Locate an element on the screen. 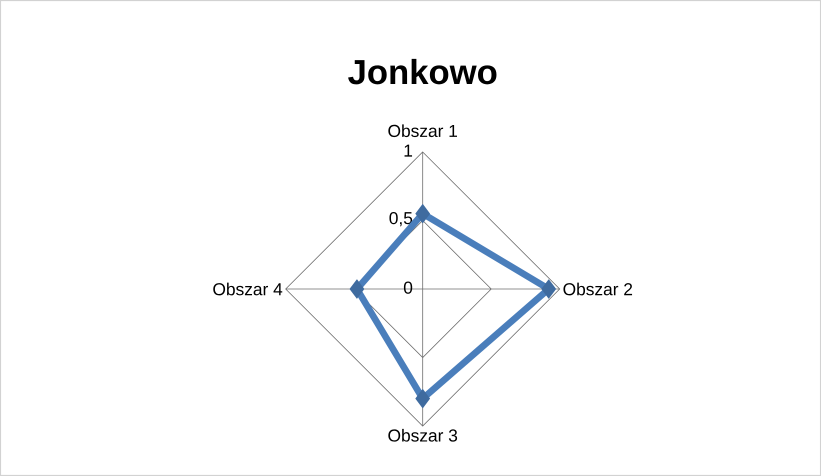  spoke-label: Obszar 4 is located at coordinates (247, 289).